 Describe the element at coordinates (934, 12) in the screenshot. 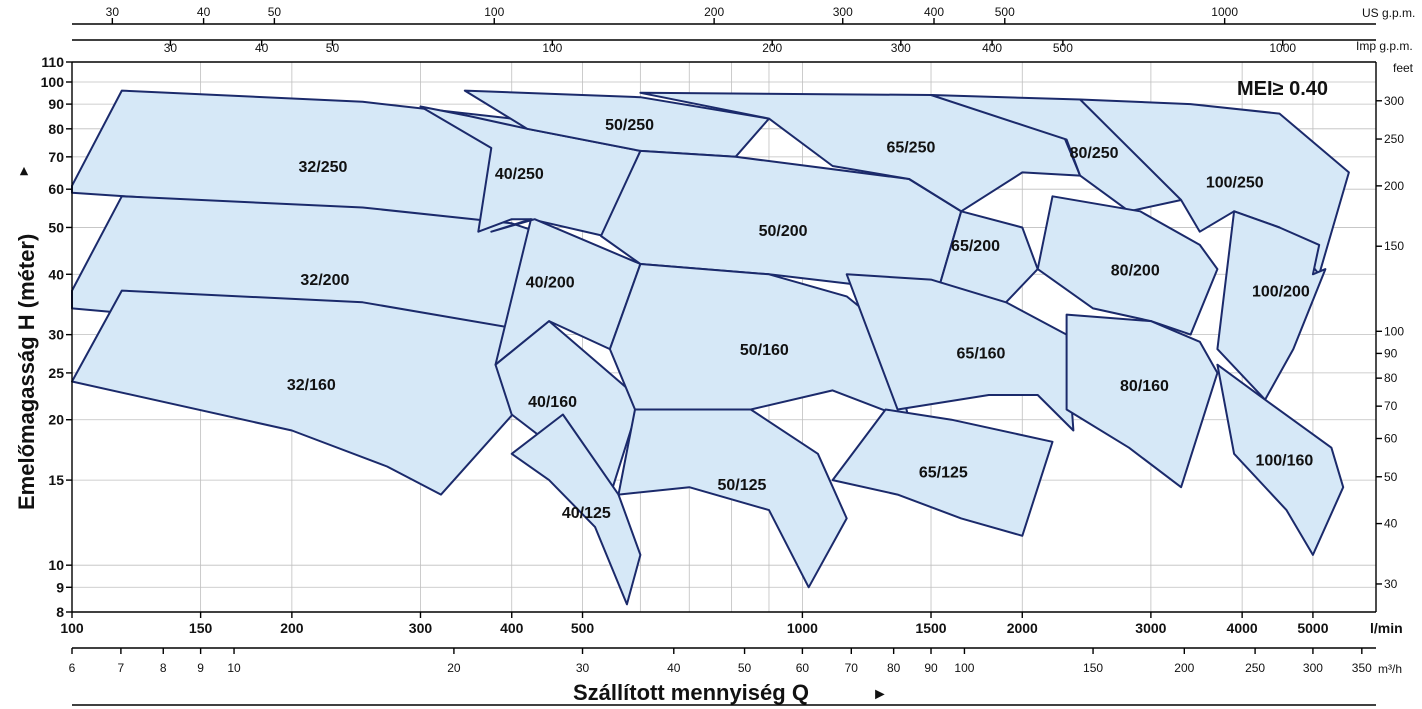

I see `usgpm-tick-label: 400` at that location.